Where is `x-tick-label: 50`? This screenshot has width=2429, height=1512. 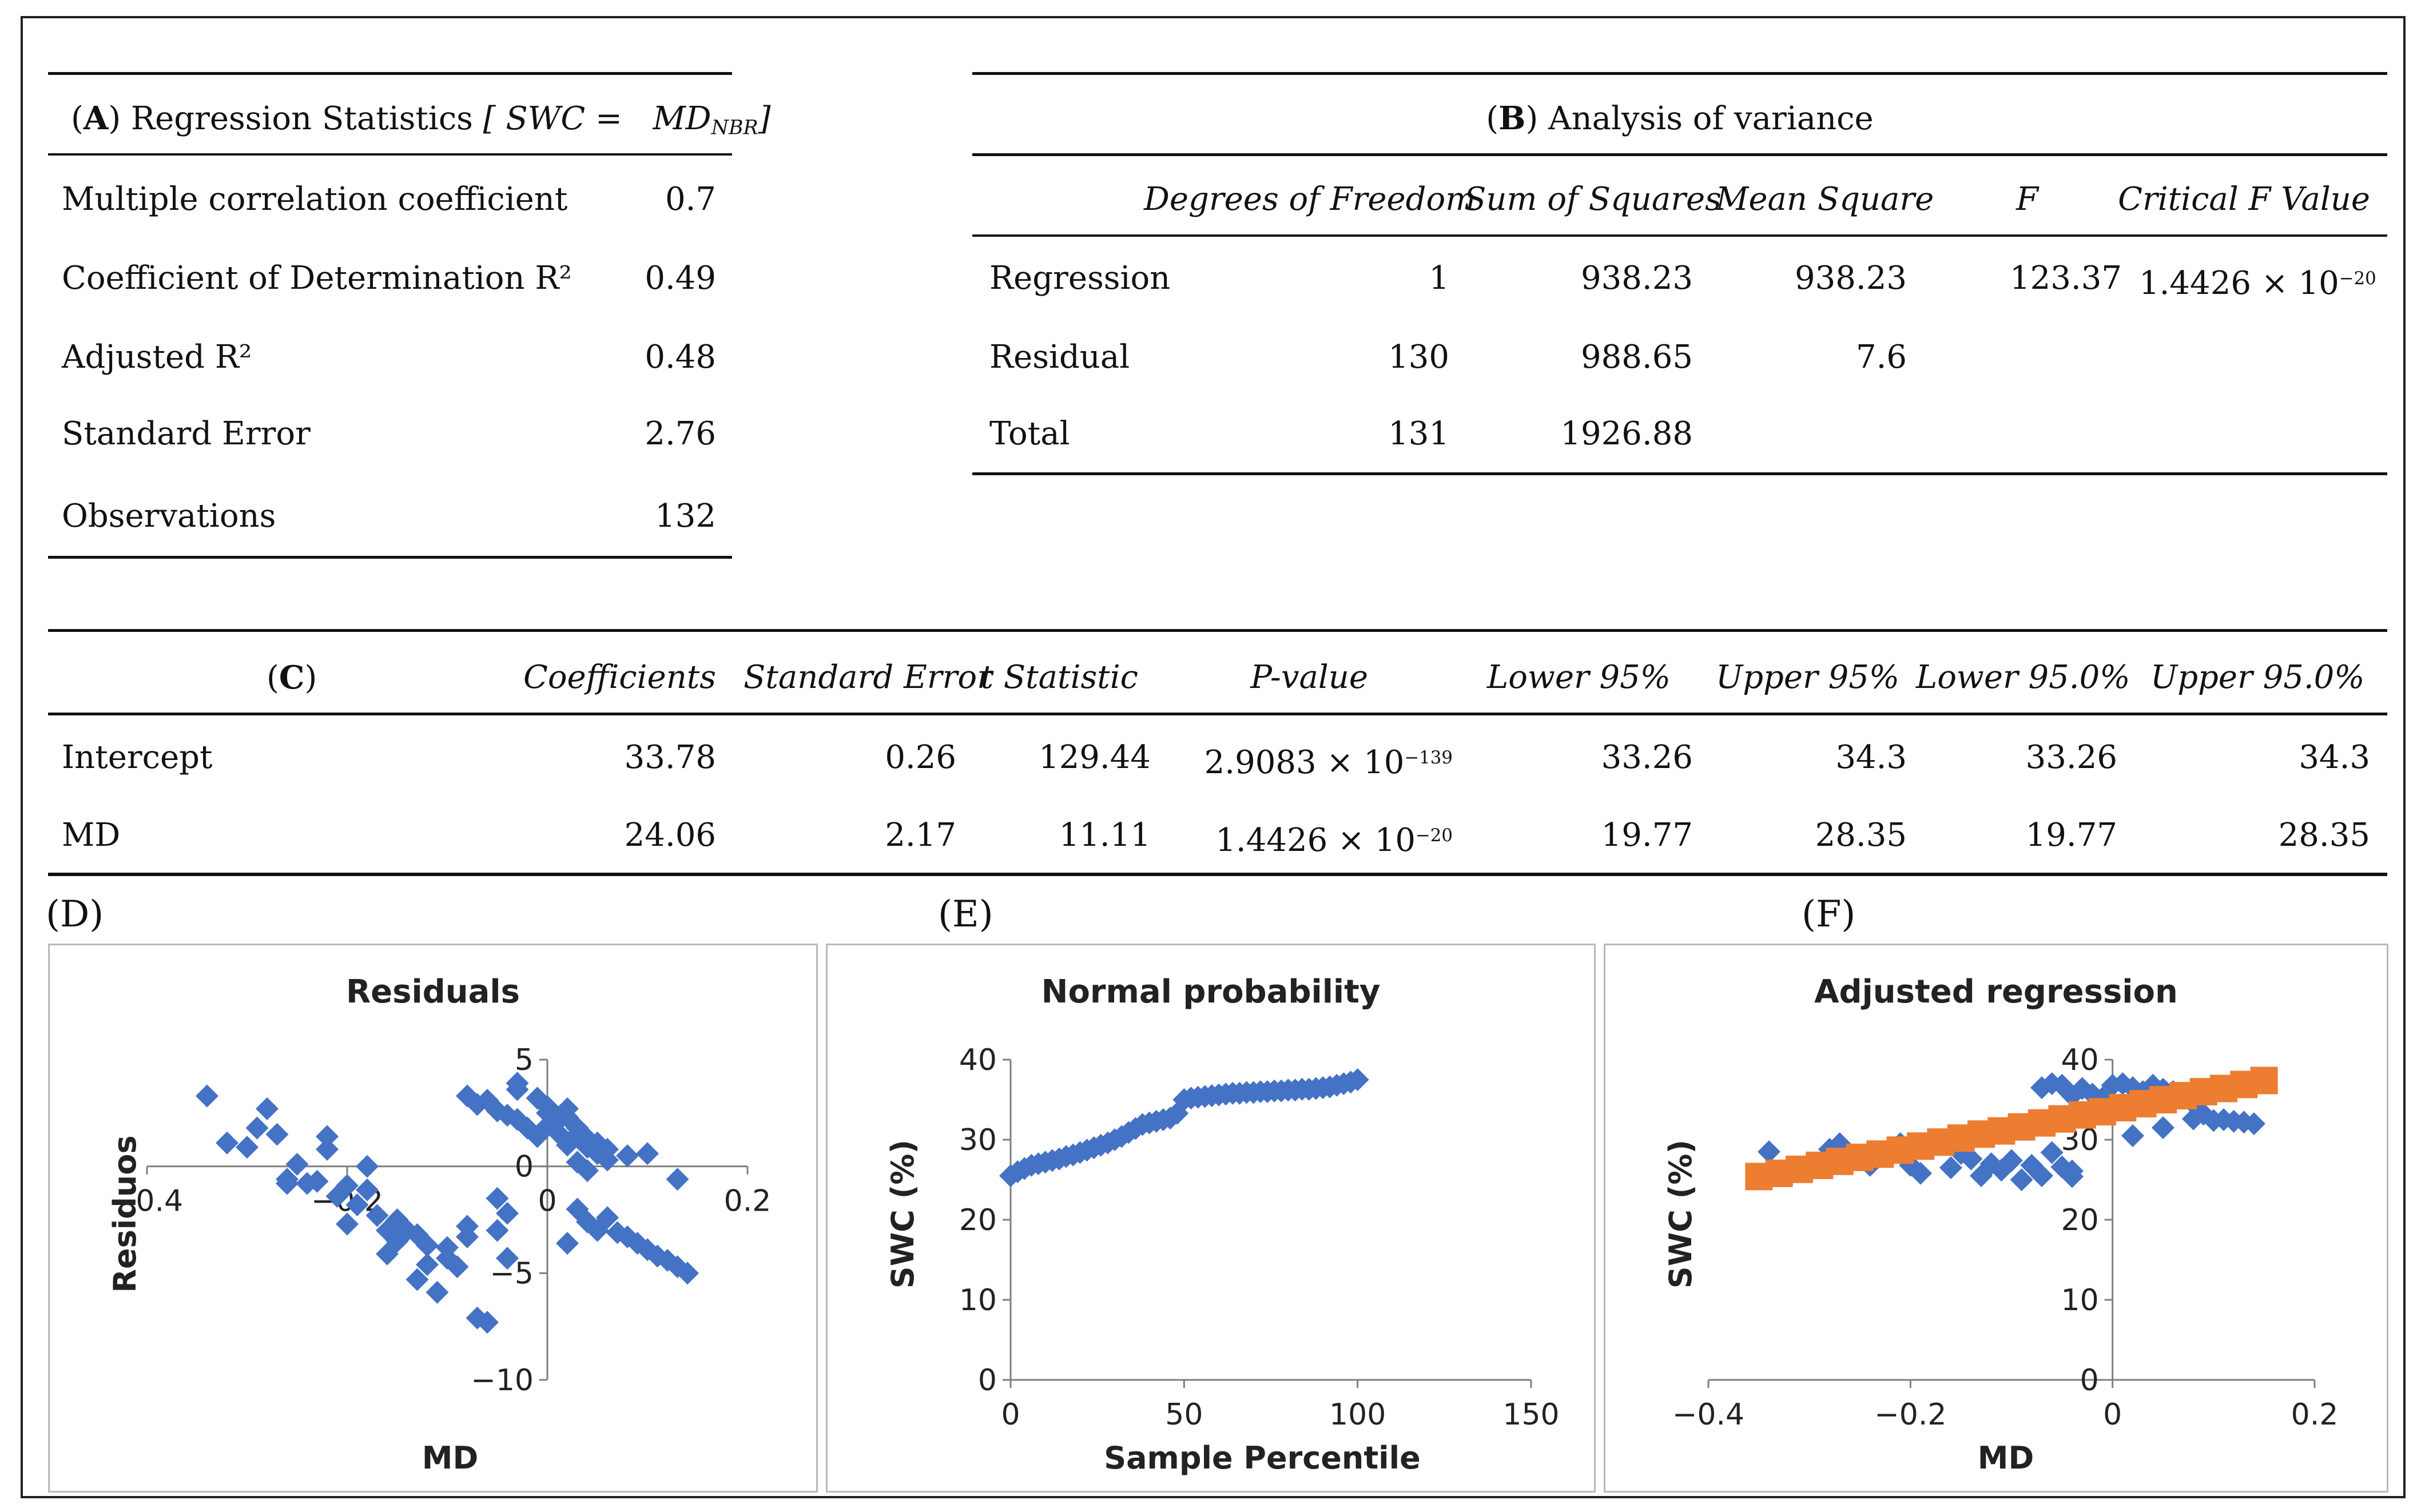
x-tick-label: 50 is located at coordinates (1184, 1415).